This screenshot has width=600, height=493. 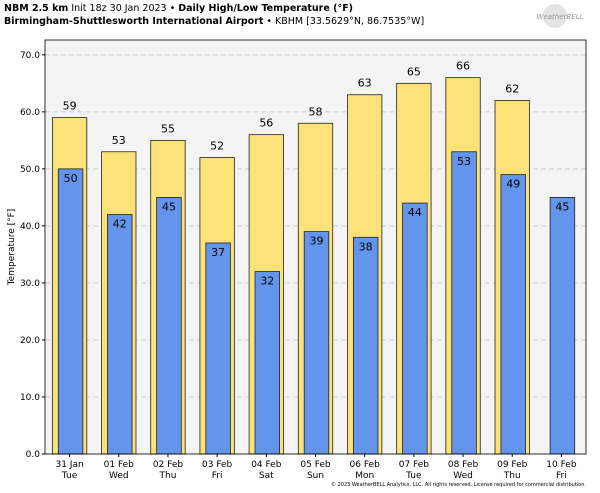 I want to click on value-label: 63, so click(x=365, y=83).